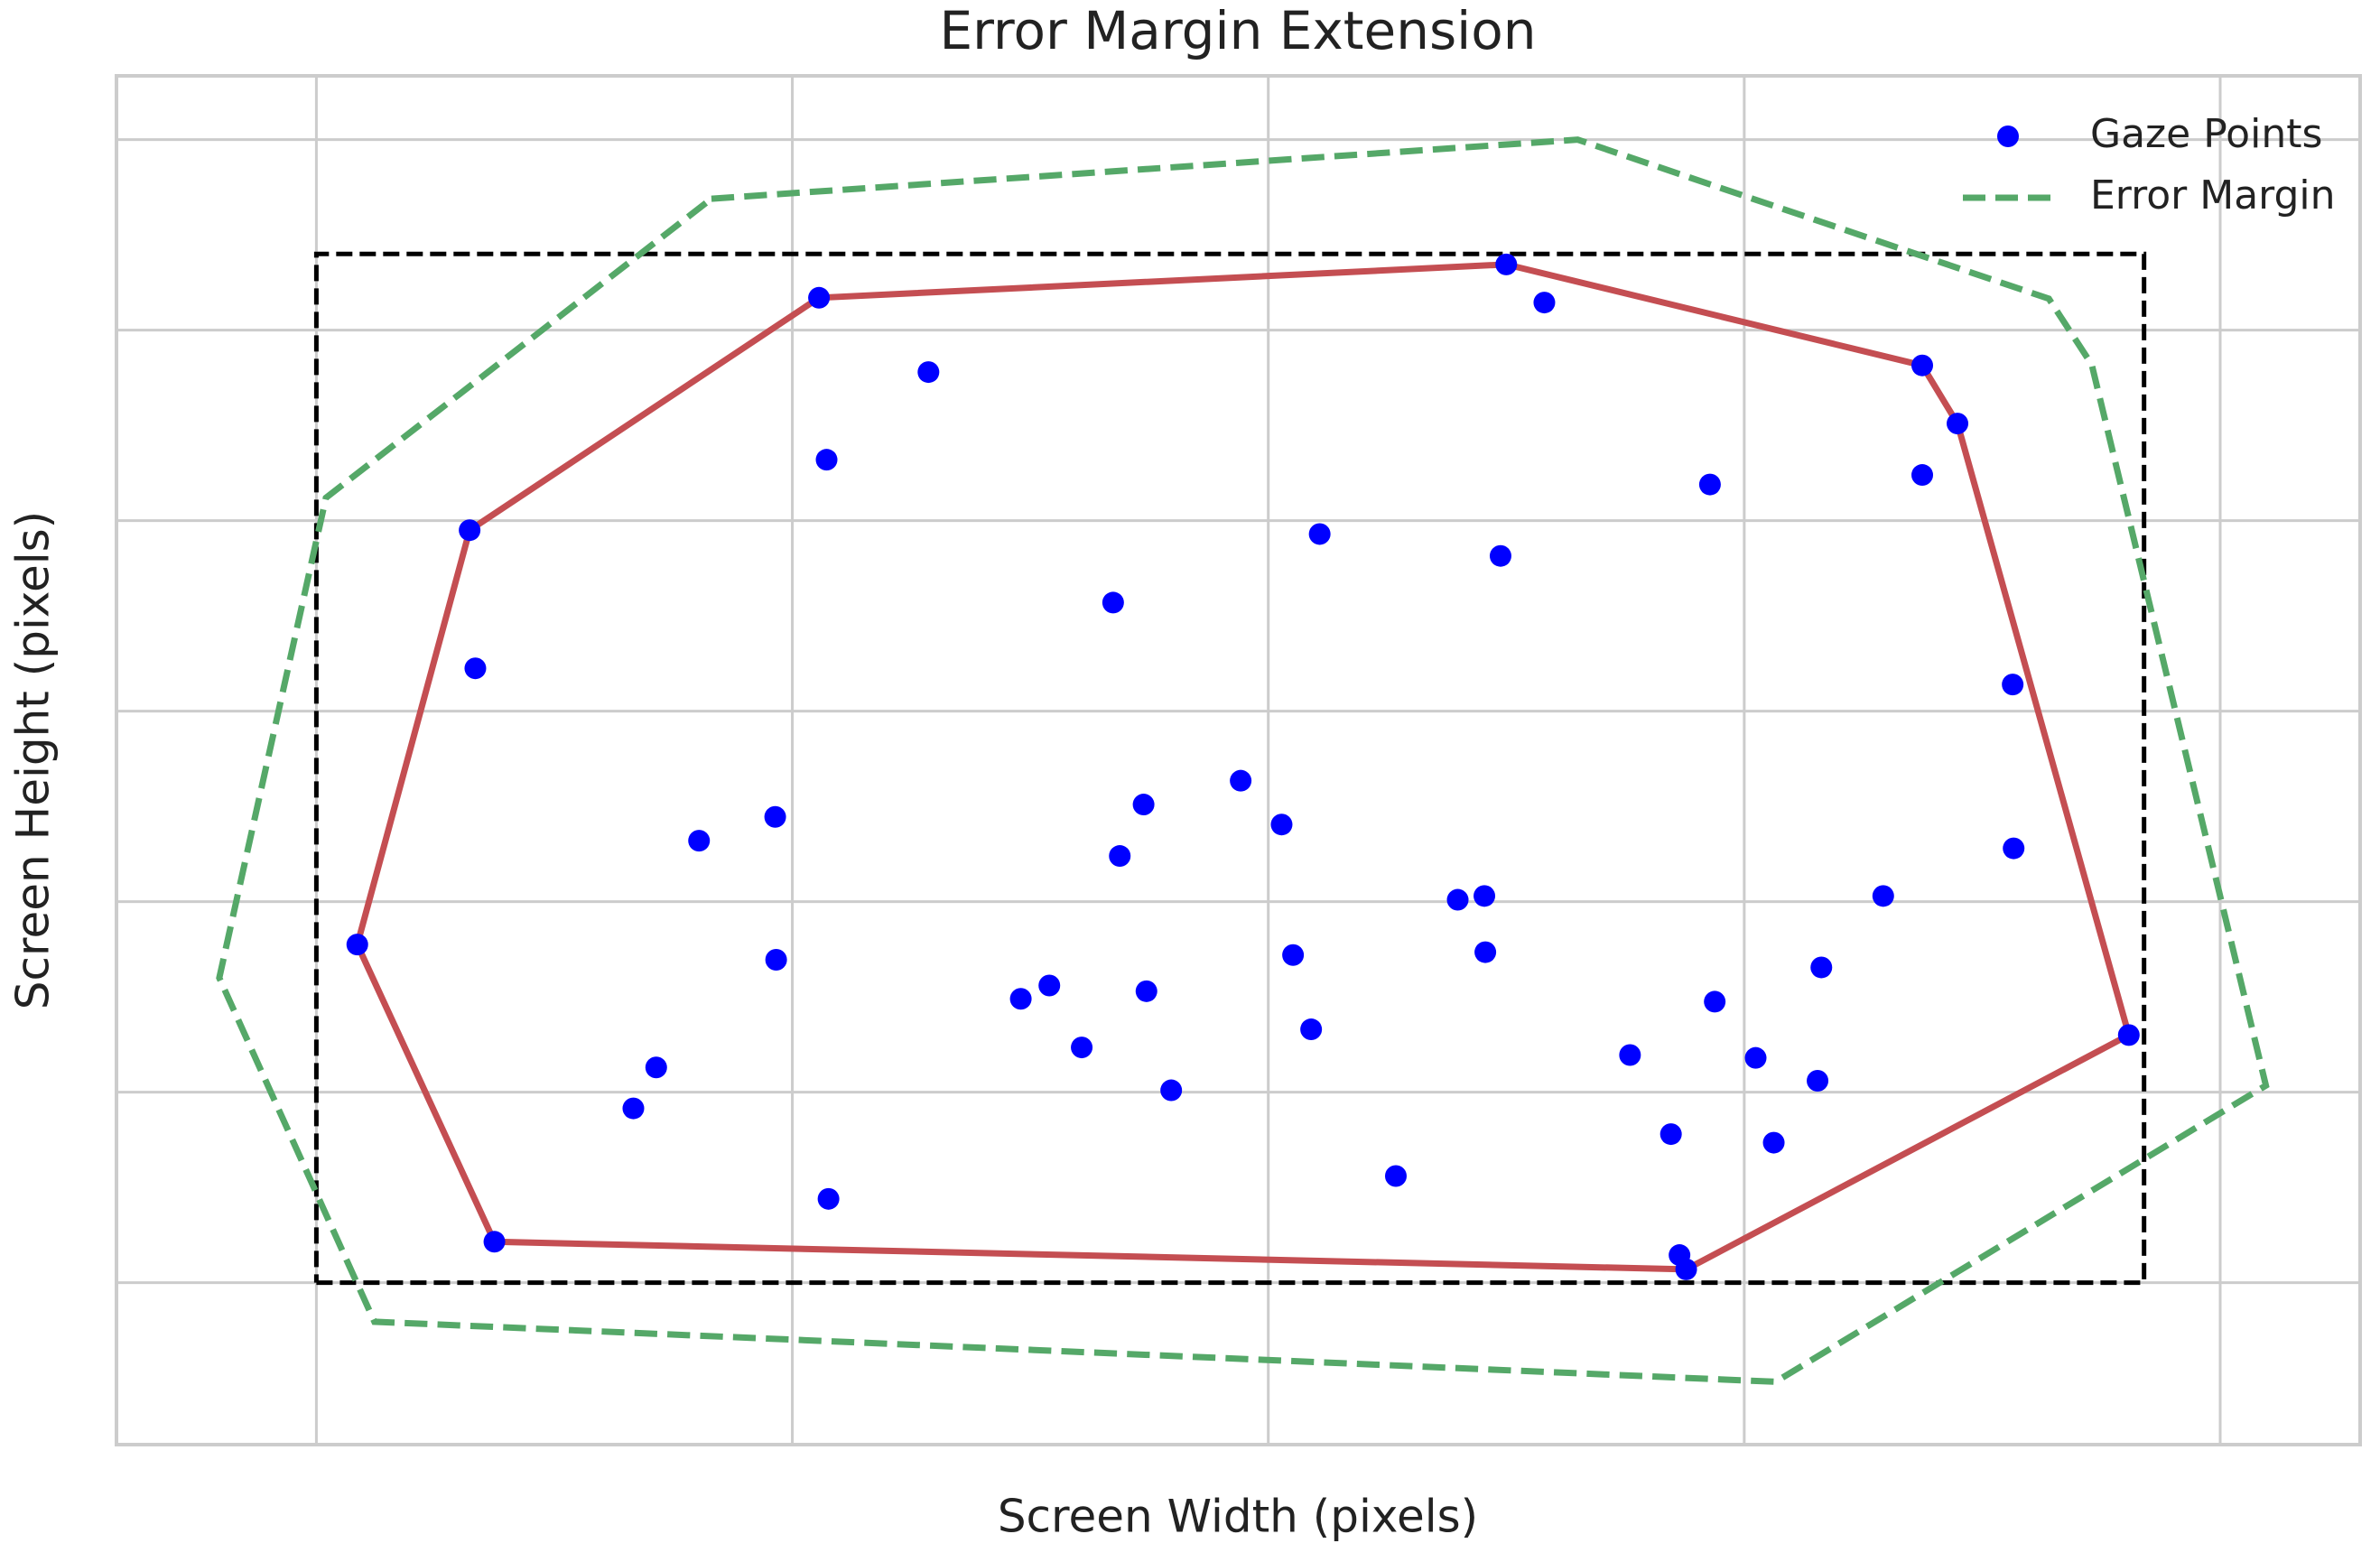  What do you see at coordinates (33, 760) in the screenshot?
I see `y-axis-label: Screen Height (pixels)` at bounding box center [33, 760].